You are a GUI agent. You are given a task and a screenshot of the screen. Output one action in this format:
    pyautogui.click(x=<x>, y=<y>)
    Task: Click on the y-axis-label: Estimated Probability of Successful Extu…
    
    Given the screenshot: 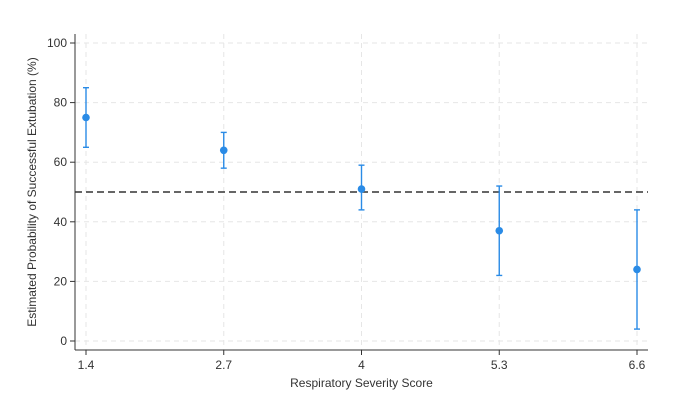 What is the action you would take?
    pyautogui.click(x=32, y=191)
    